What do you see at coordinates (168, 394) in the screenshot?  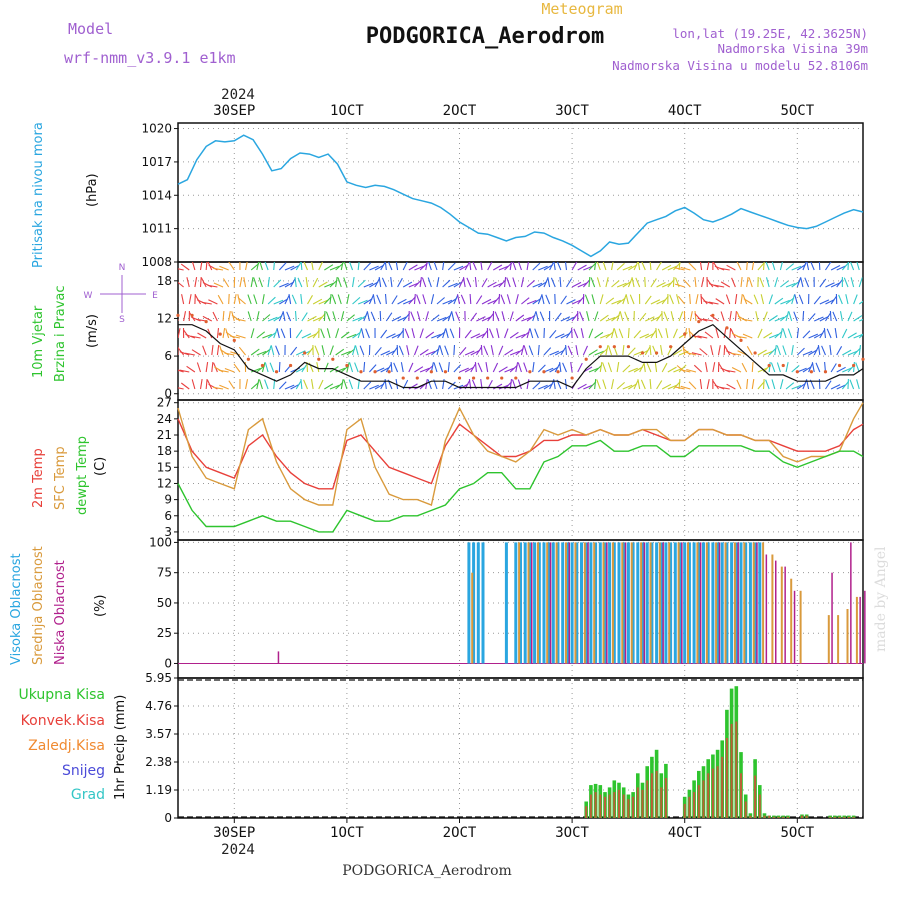 I see `wind-tick-label: 0` at bounding box center [168, 394].